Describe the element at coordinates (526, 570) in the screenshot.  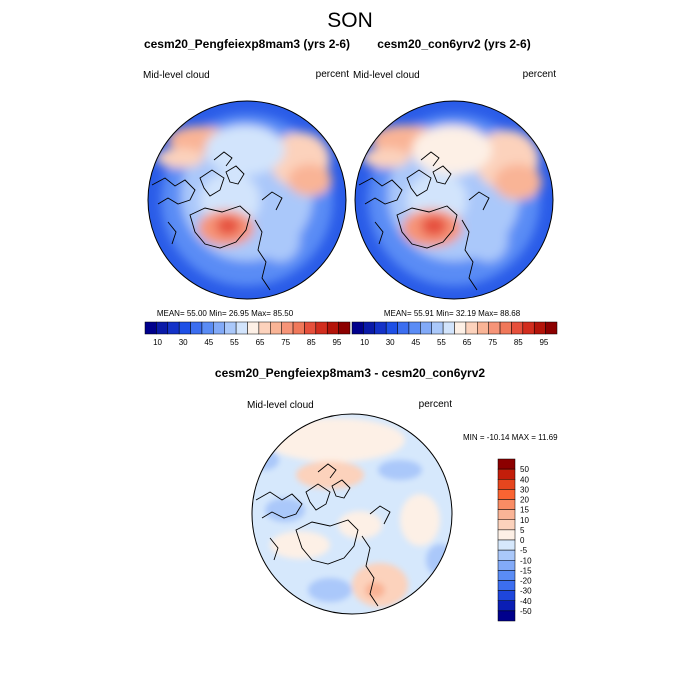
I see `colorbar-tick-label: -15` at that location.